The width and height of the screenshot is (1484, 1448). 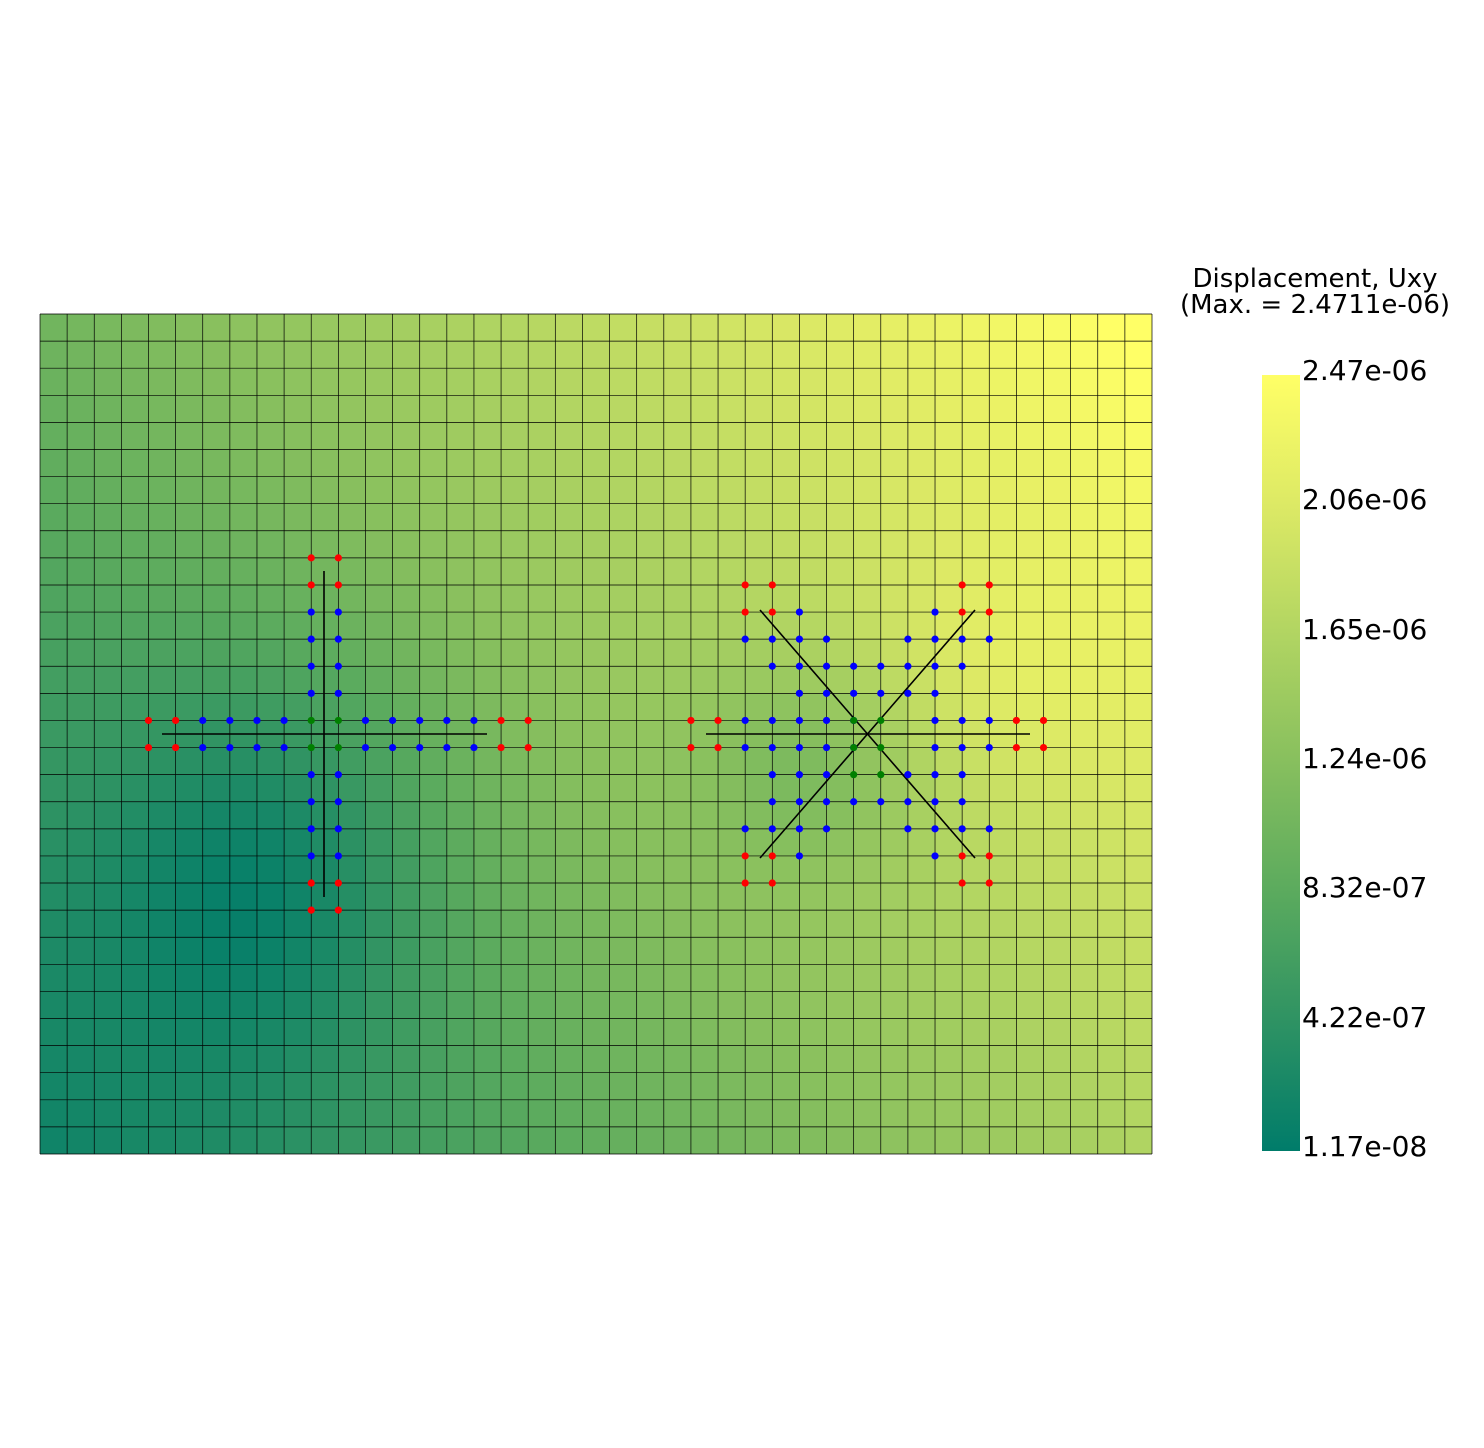 I want to click on legend-title-line2: (Max. = 2.4711e-06), so click(x=1315, y=305).